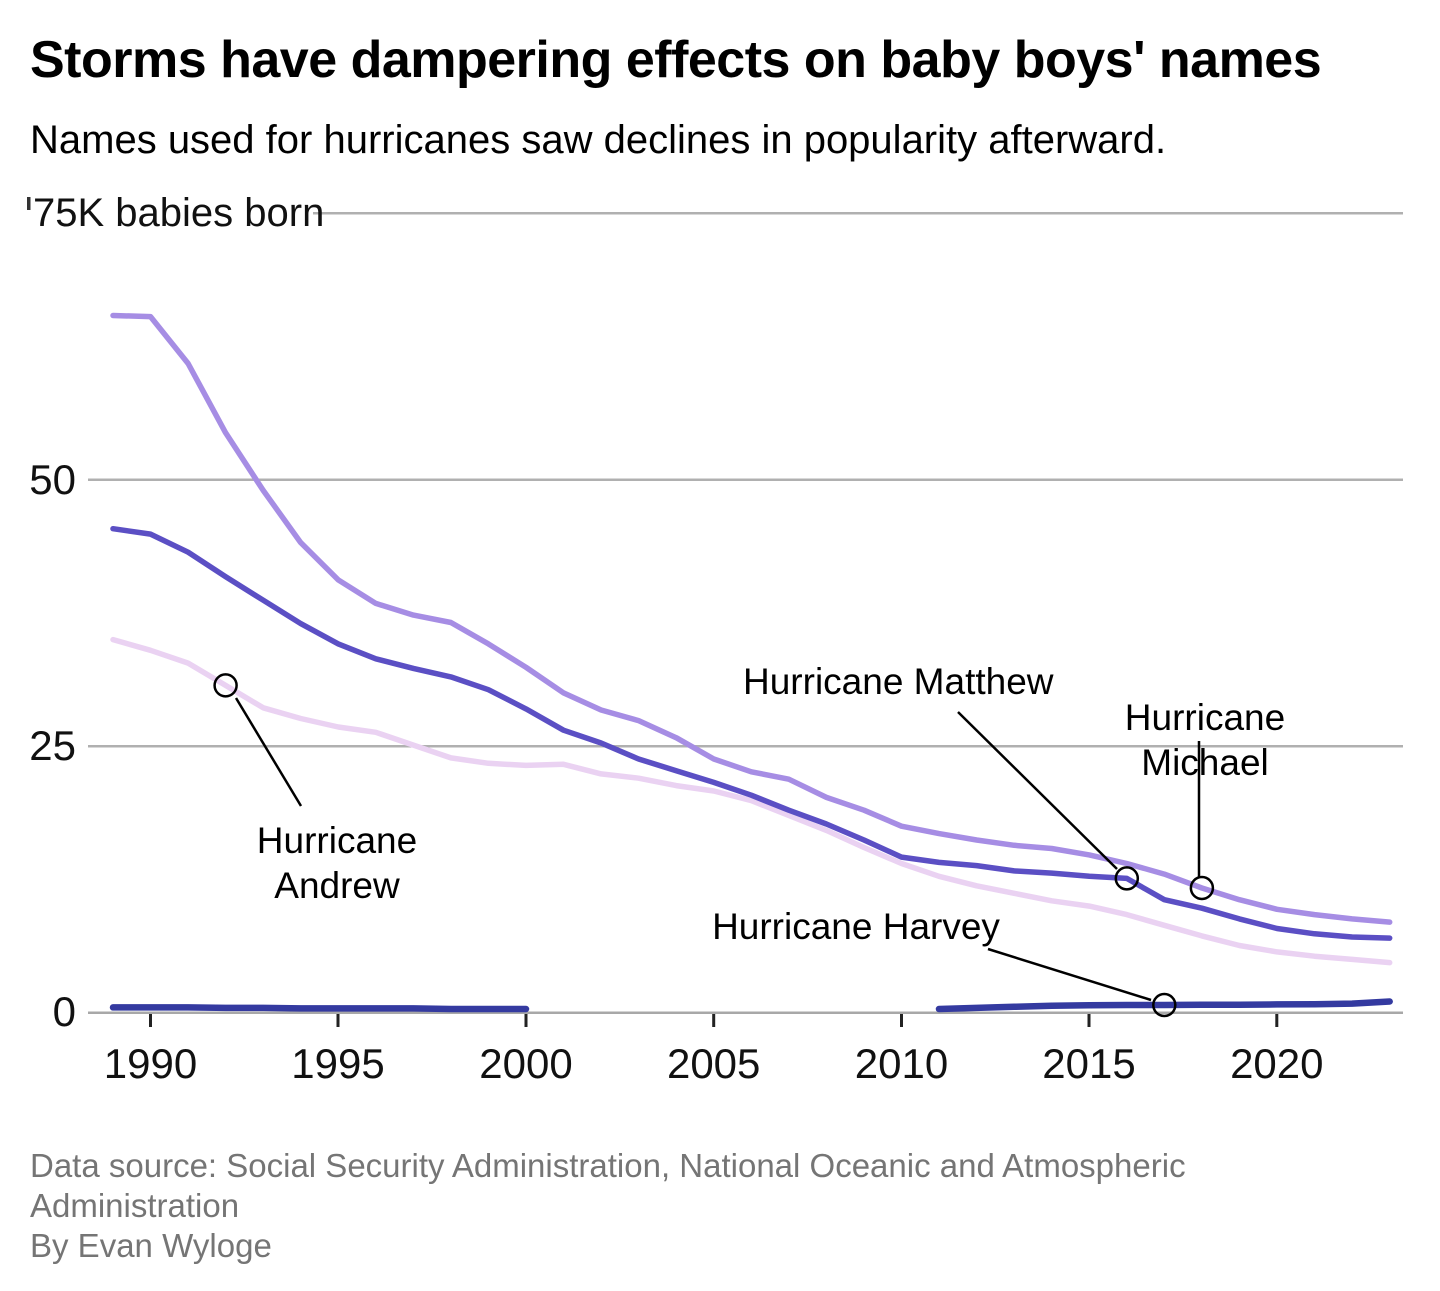 This screenshot has height=1291, width=1440. Describe the element at coordinates (751, 1005) in the screenshot. I see `series-harvey` at that location.